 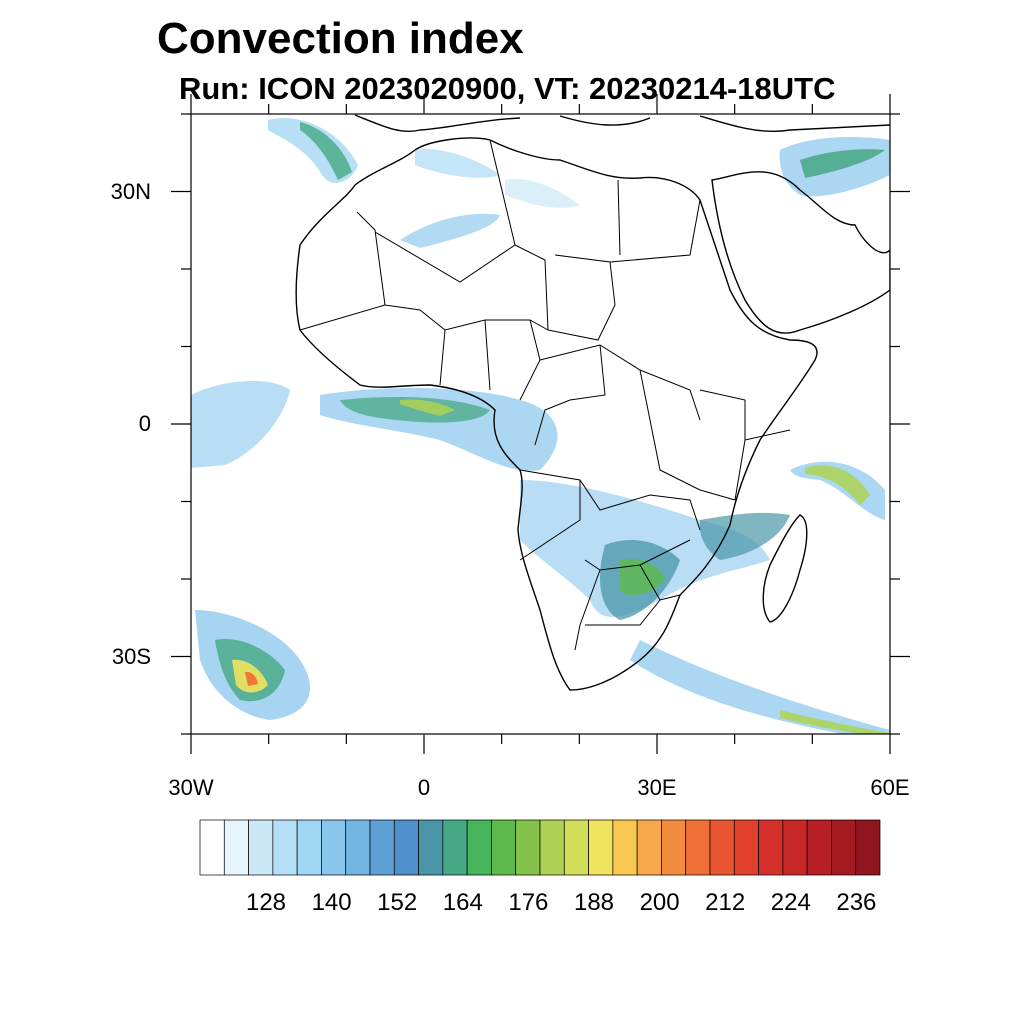 I want to click on colorbar, so click(x=540, y=847).